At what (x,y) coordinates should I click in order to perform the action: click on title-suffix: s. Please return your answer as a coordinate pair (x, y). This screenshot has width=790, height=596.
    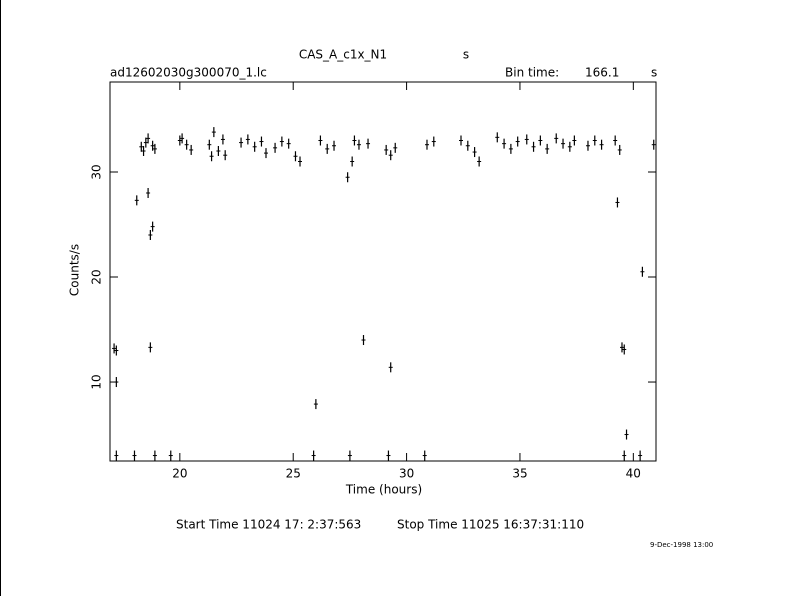
    Looking at the image, I should click on (466, 55).